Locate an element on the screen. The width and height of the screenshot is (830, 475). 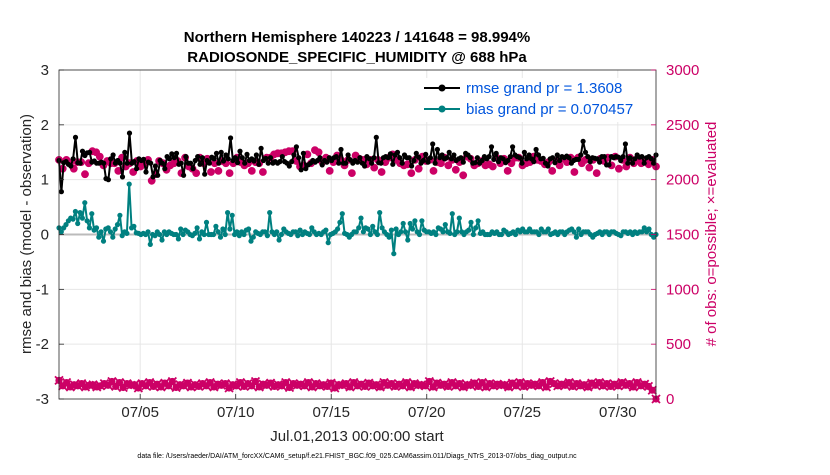
y2-tick-label: 500 is located at coordinates (678, 344).